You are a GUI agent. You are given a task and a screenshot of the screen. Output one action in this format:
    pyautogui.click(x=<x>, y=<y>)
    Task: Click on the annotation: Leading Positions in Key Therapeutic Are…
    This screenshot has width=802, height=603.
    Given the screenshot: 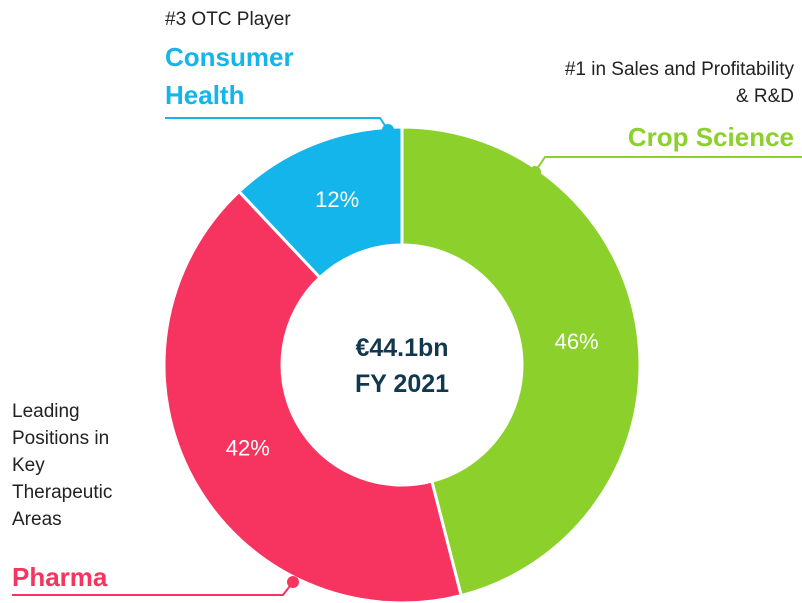 What is the action you would take?
    pyautogui.click(x=62, y=465)
    